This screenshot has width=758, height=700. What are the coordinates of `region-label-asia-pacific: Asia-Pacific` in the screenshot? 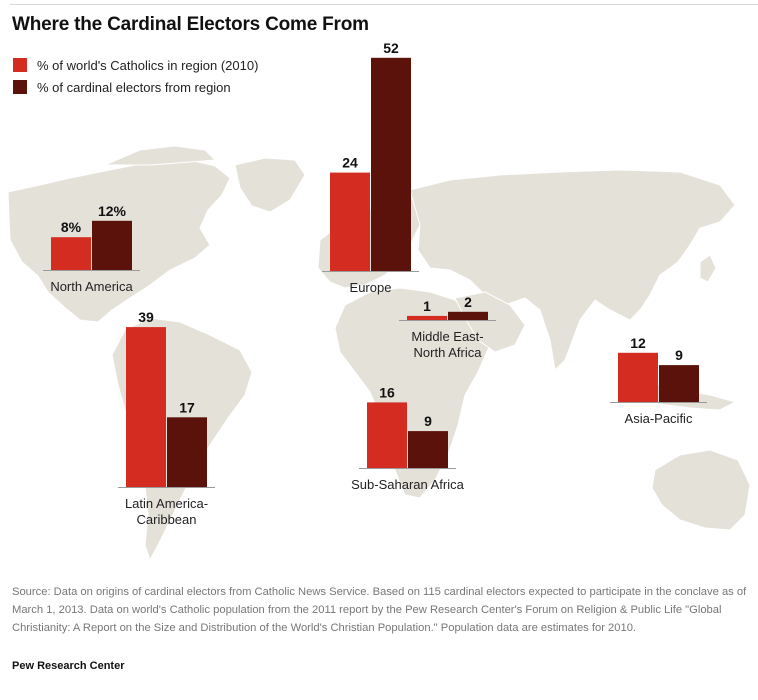 It's located at (659, 418).